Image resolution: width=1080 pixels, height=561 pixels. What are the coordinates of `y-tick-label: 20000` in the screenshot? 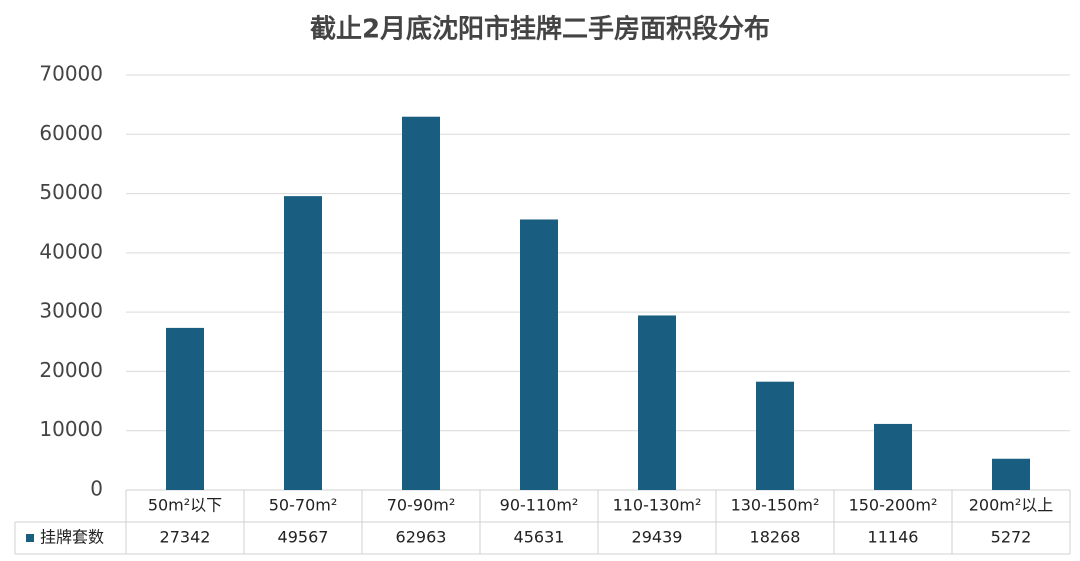 It's located at (71, 370).